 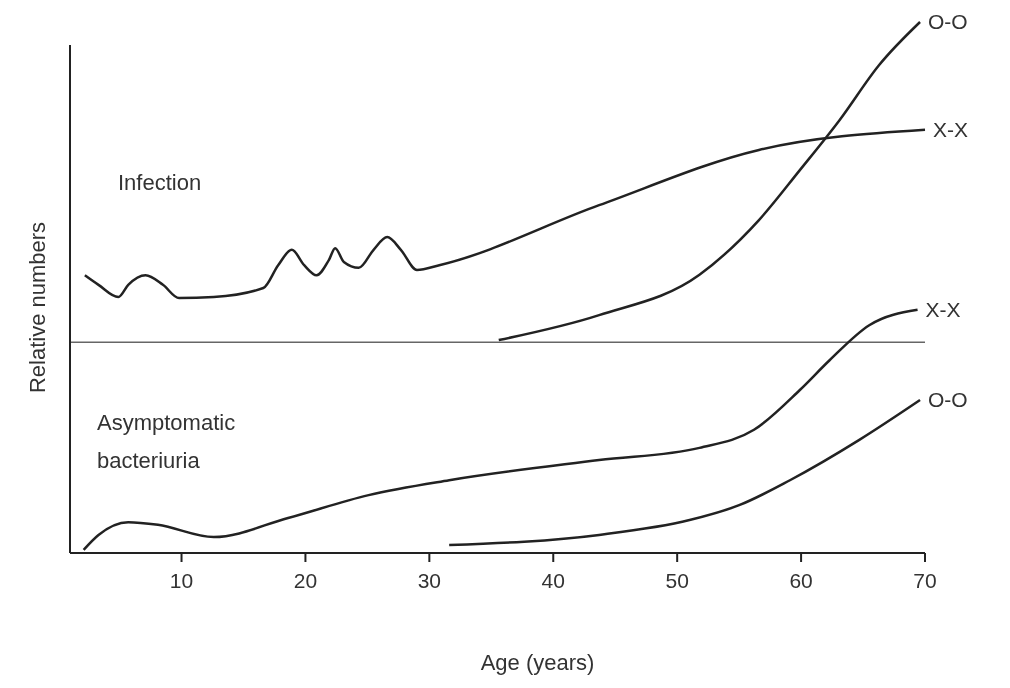 I want to click on x-tick-label: 30, so click(x=429, y=580).